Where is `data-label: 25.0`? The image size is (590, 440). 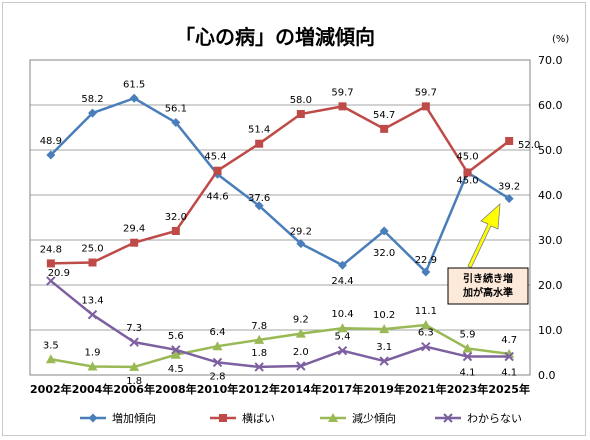 data-label: 25.0 is located at coordinates (92, 249).